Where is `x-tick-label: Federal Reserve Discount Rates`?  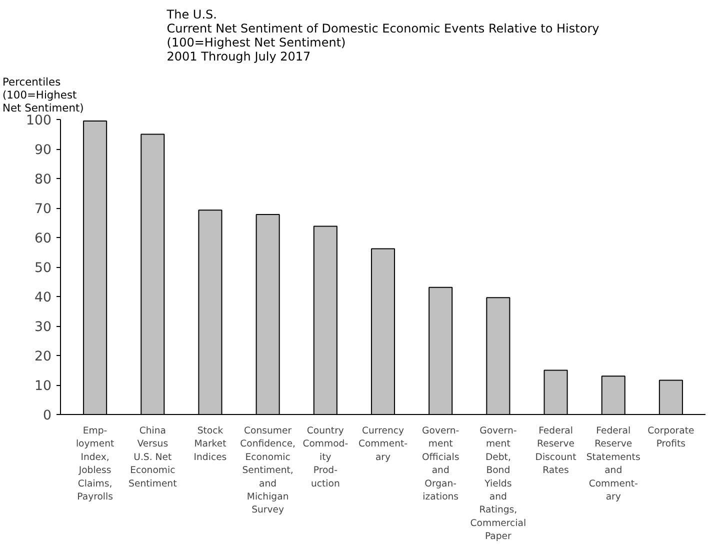
x-tick-label: Federal Reserve Discount Rates is located at coordinates (556, 451).